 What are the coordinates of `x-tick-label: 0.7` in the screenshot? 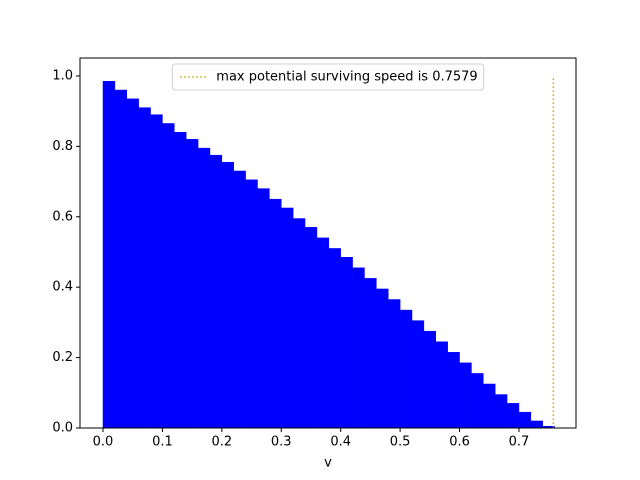 It's located at (519, 442).